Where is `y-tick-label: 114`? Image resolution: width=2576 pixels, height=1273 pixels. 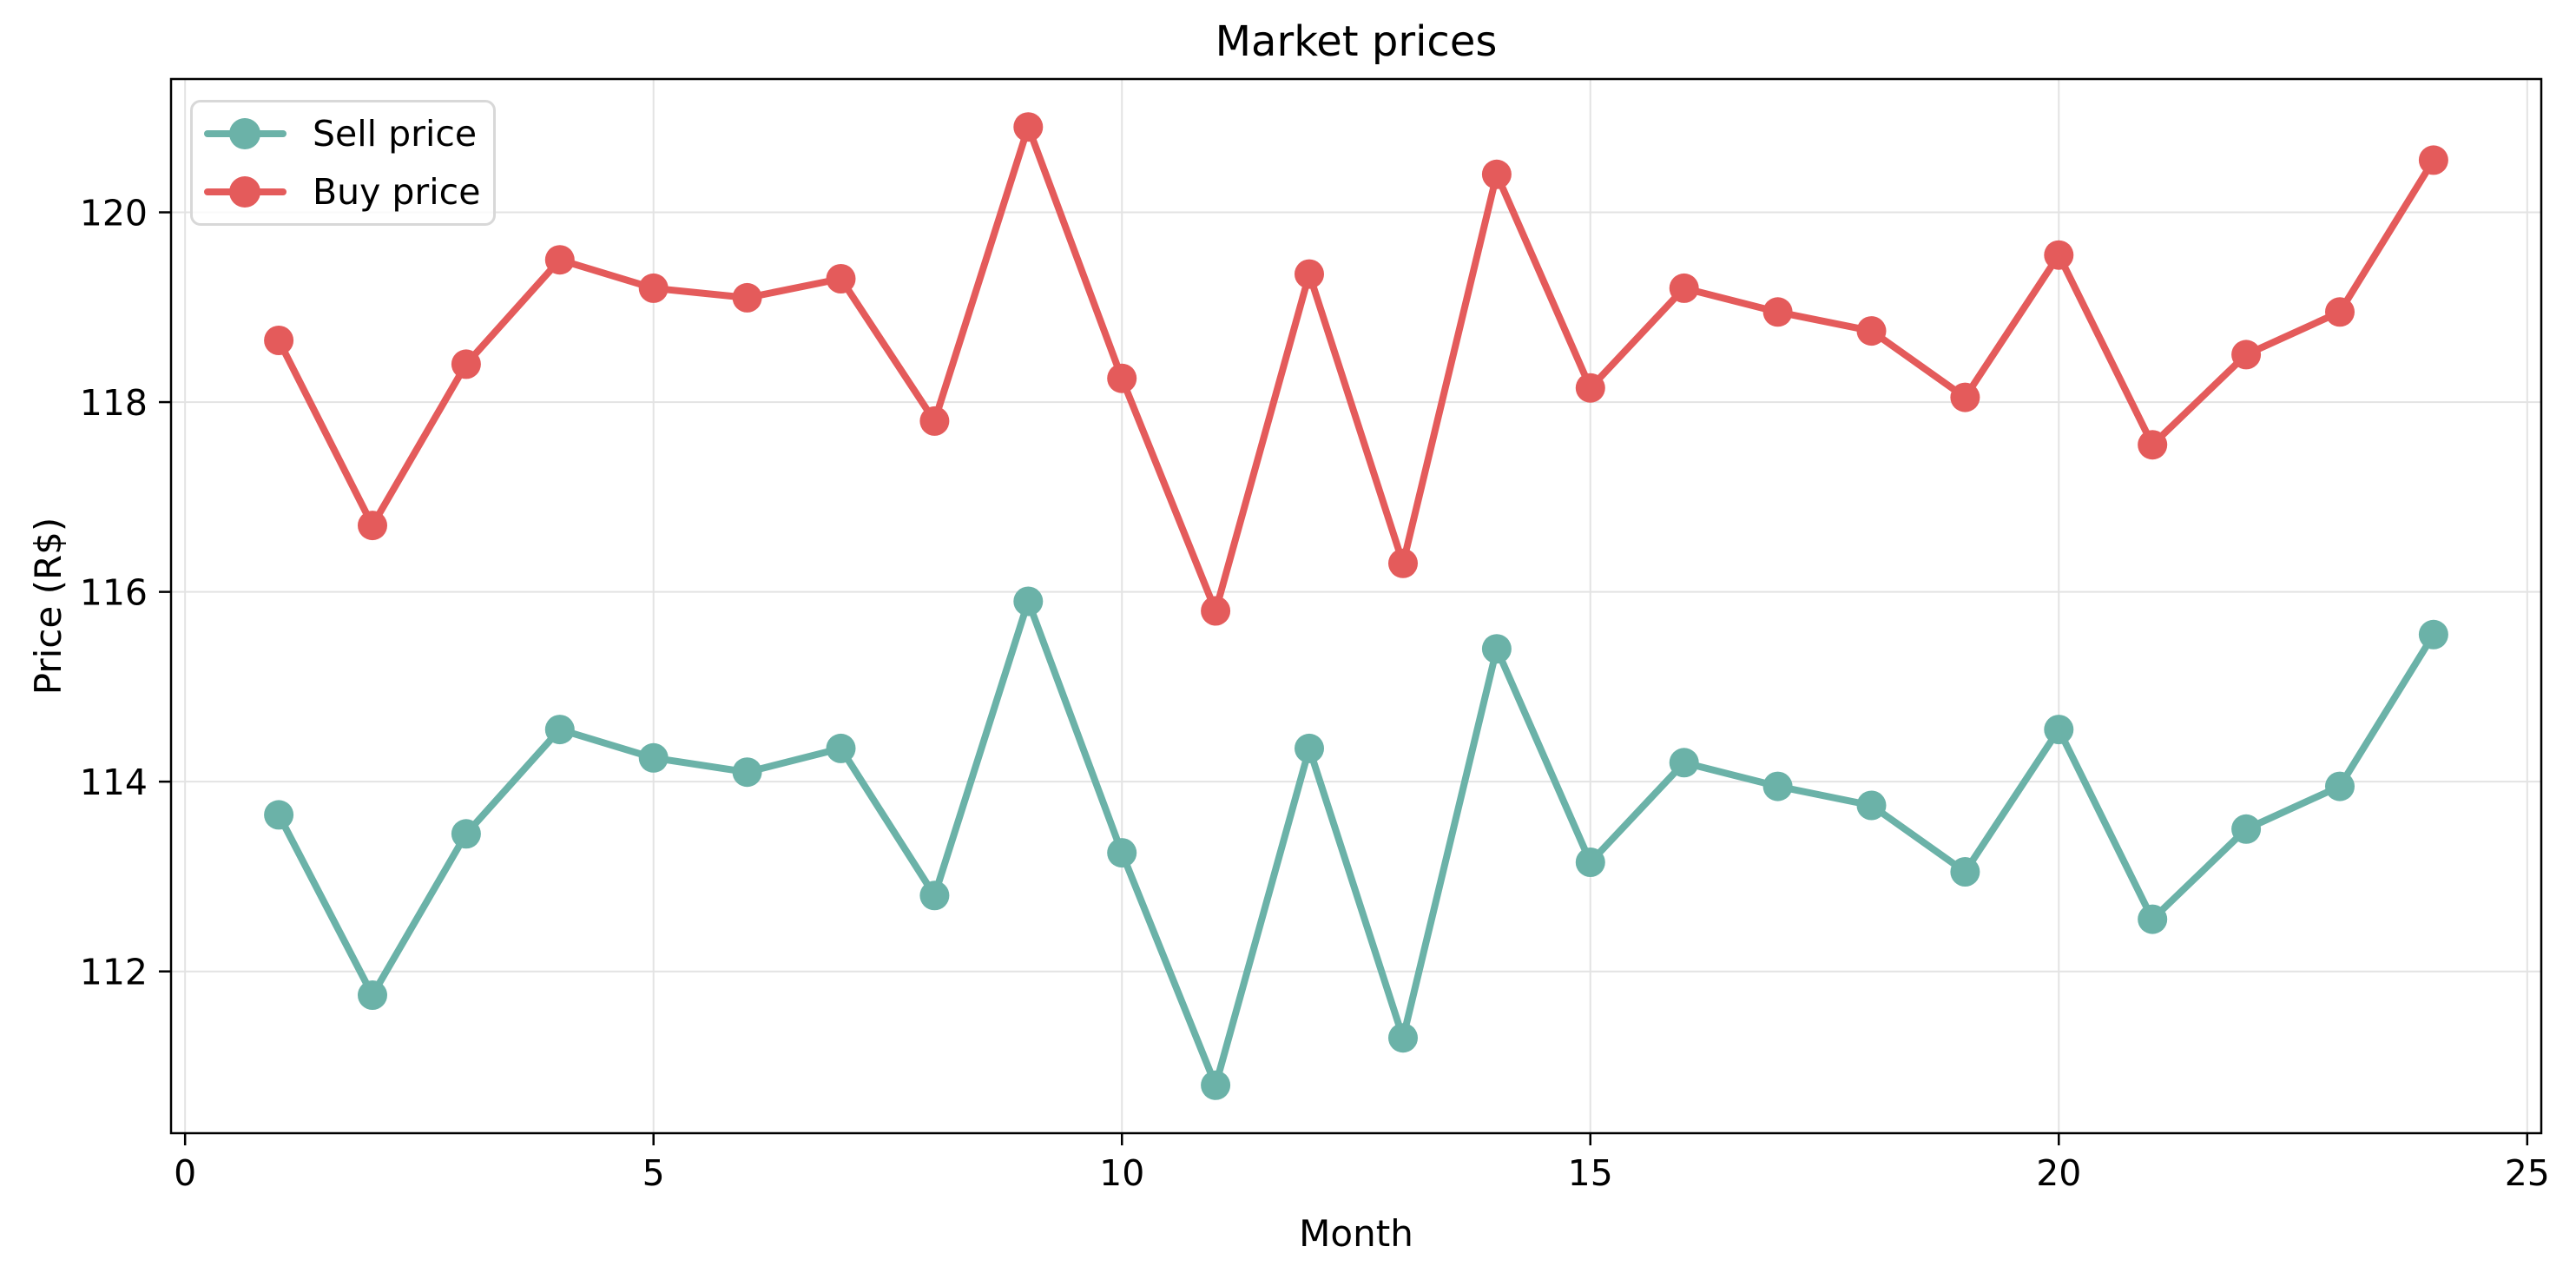
y-tick-label: 114 is located at coordinates (114, 782).